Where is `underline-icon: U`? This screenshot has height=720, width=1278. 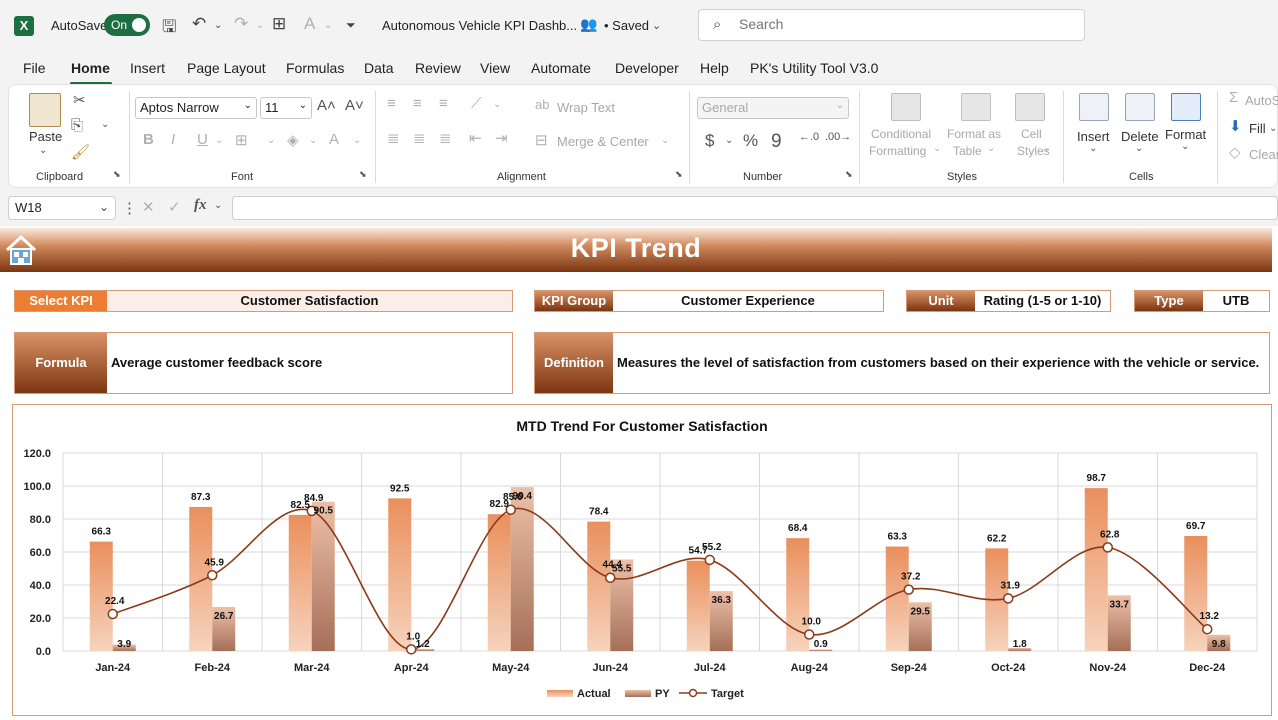 underline-icon: U is located at coordinates (202, 139).